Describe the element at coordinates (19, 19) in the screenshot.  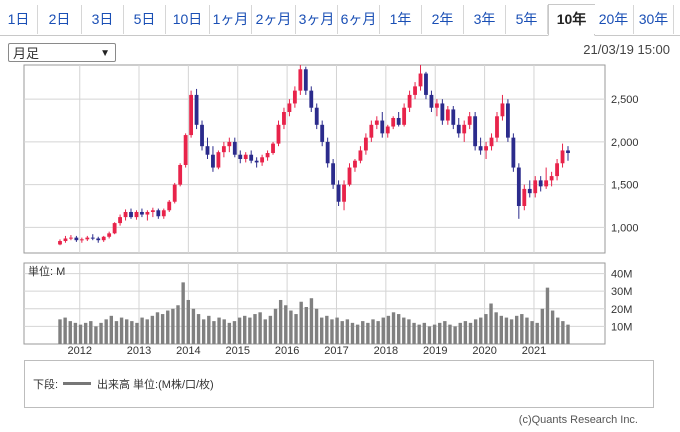
I see `tab-0: 1日` at that location.